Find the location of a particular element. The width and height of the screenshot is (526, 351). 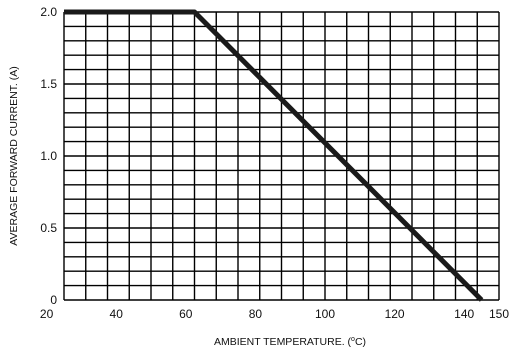

x-tick-label: 80 is located at coordinates (256, 314).